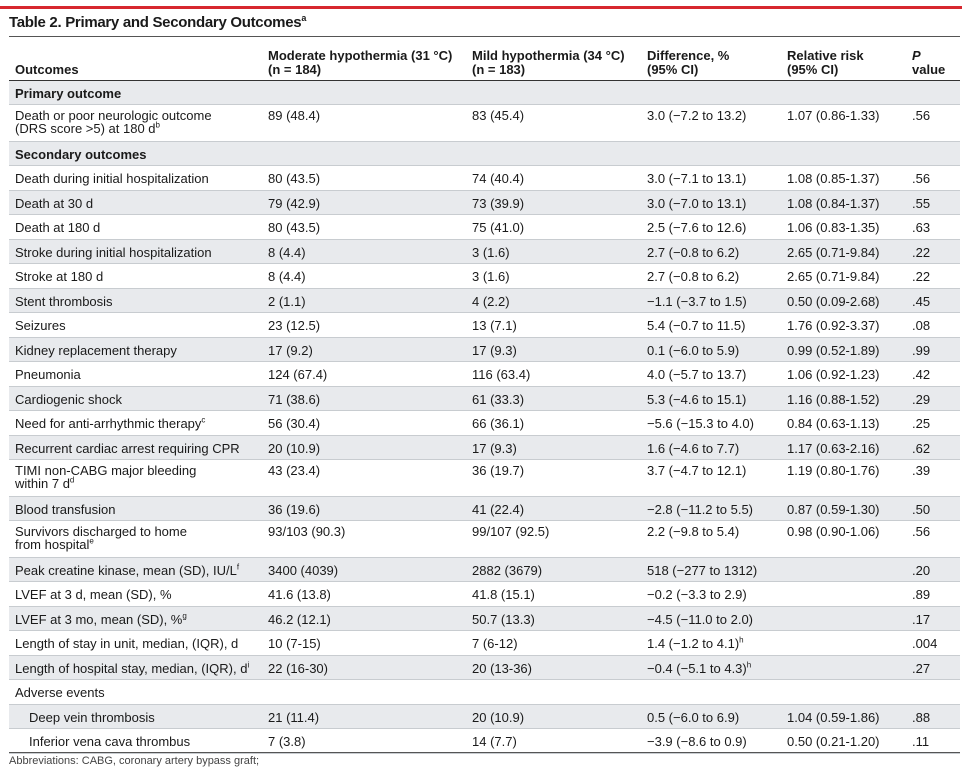 This screenshot has height=767, width=972. Describe the element at coordinates (843, 325) in the screenshot. I see `relative-risk-value: 1.76 (0.92-3.37)` at that location.